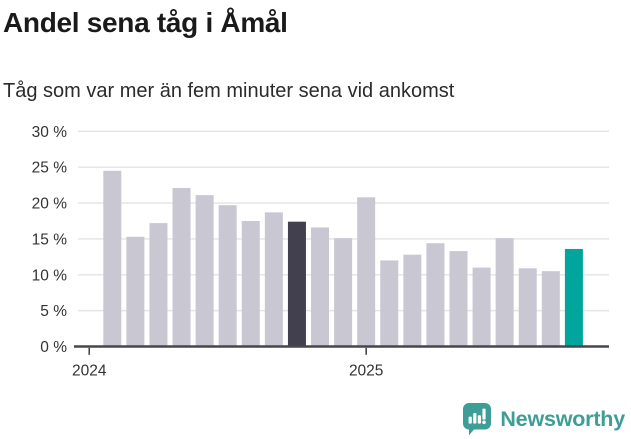  Describe the element at coordinates (50, 204) in the screenshot. I see `y-axis-tick-label: 20 %` at that location.